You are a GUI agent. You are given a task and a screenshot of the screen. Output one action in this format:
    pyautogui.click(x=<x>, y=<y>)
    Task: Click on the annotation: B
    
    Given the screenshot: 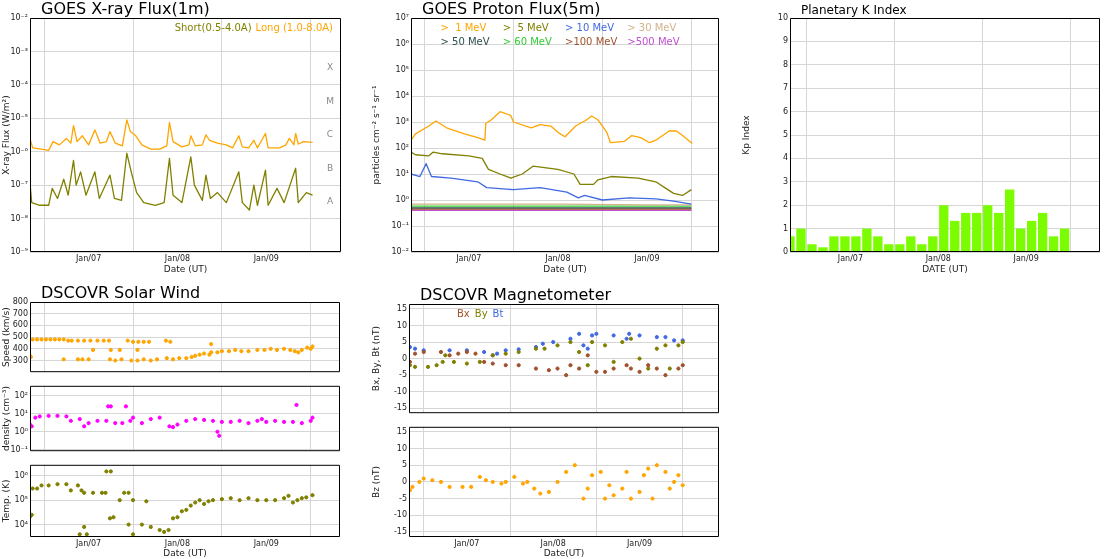 What is the action you would take?
    pyautogui.click(x=330, y=167)
    